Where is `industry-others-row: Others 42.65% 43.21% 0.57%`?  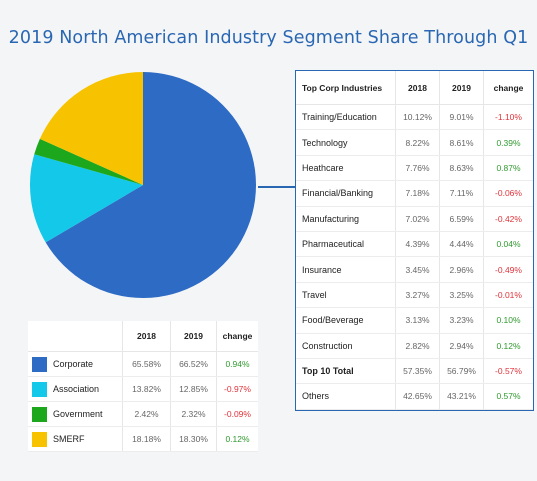
industry-others-row: Others 42.65% 43.21% 0.57% is located at coordinates (414, 396).